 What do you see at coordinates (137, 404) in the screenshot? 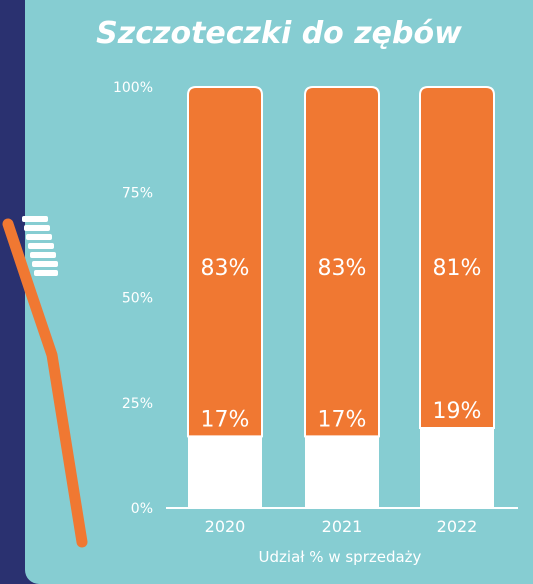
I see `y-tick-label: 25%` at bounding box center [137, 404].